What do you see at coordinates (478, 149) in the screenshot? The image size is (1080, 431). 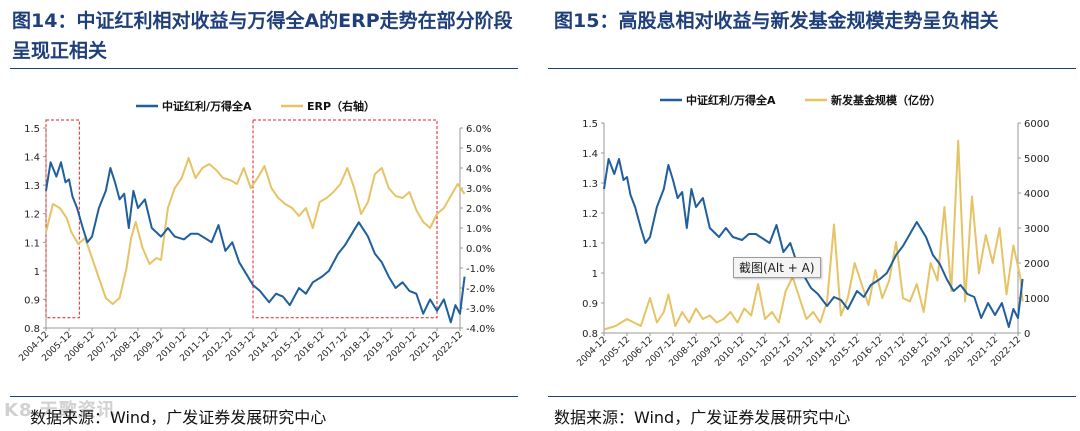 I see `right-y-tick-label: 5.0%` at bounding box center [478, 149].